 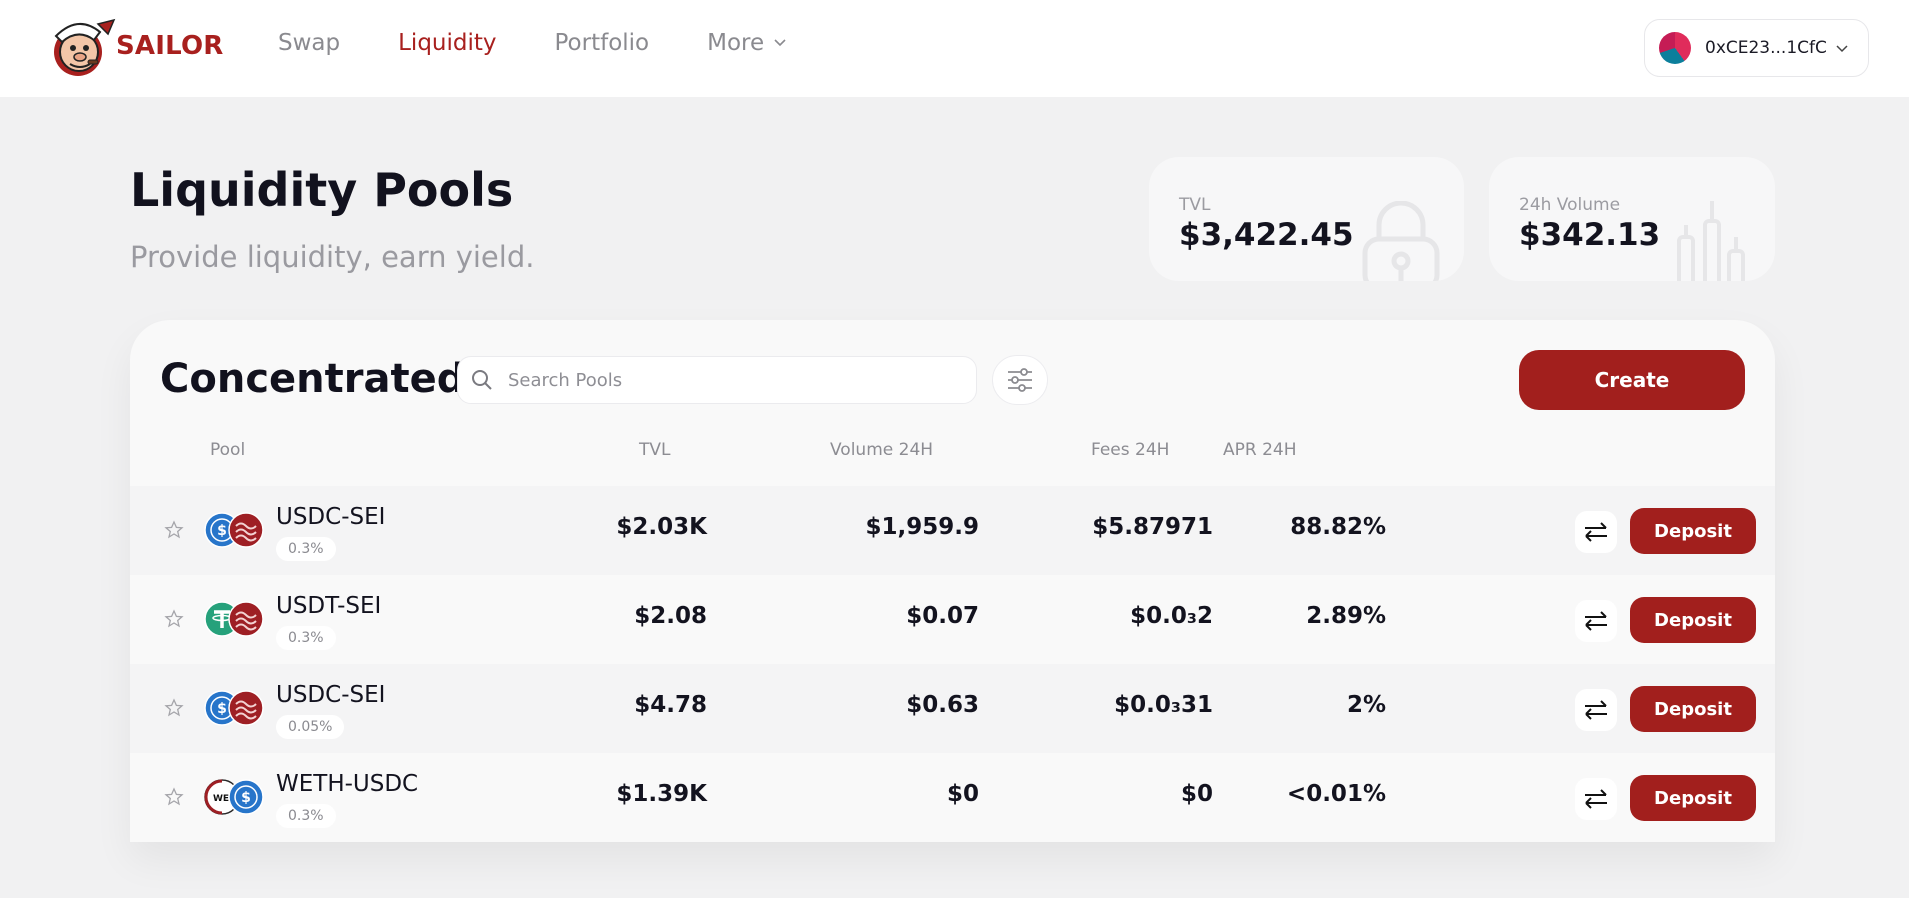 I want to click on column-header-fees: Fees 24H, so click(x=1130, y=450).